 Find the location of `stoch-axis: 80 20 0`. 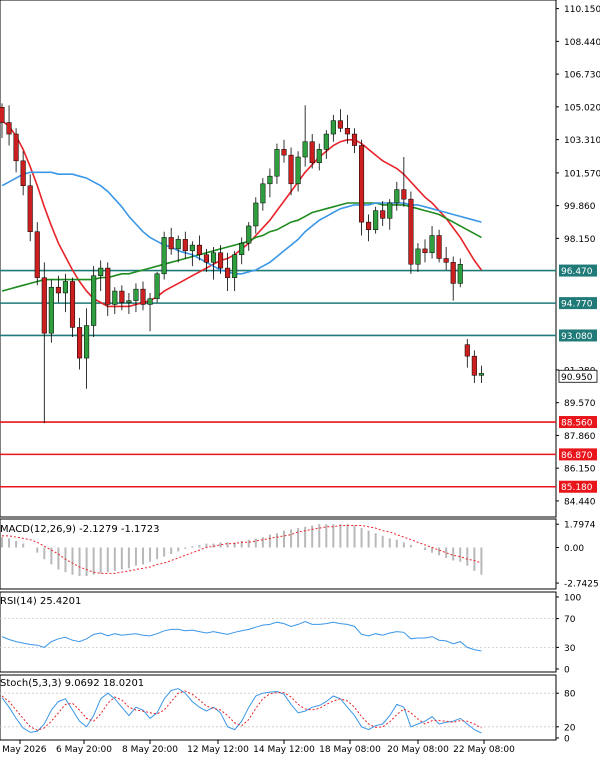

stoch-axis: 80 20 0 is located at coordinates (566, 717).